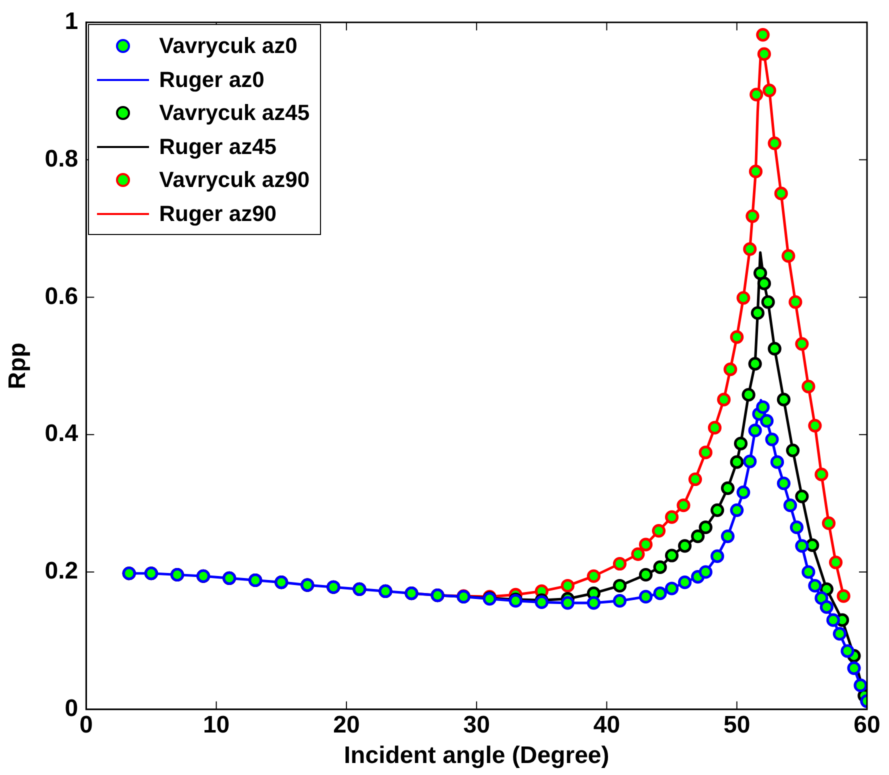  What do you see at coordinates (867, 724) in the screenshot?
I see `x-tick-label: 60` at bounding box center [867, 724].